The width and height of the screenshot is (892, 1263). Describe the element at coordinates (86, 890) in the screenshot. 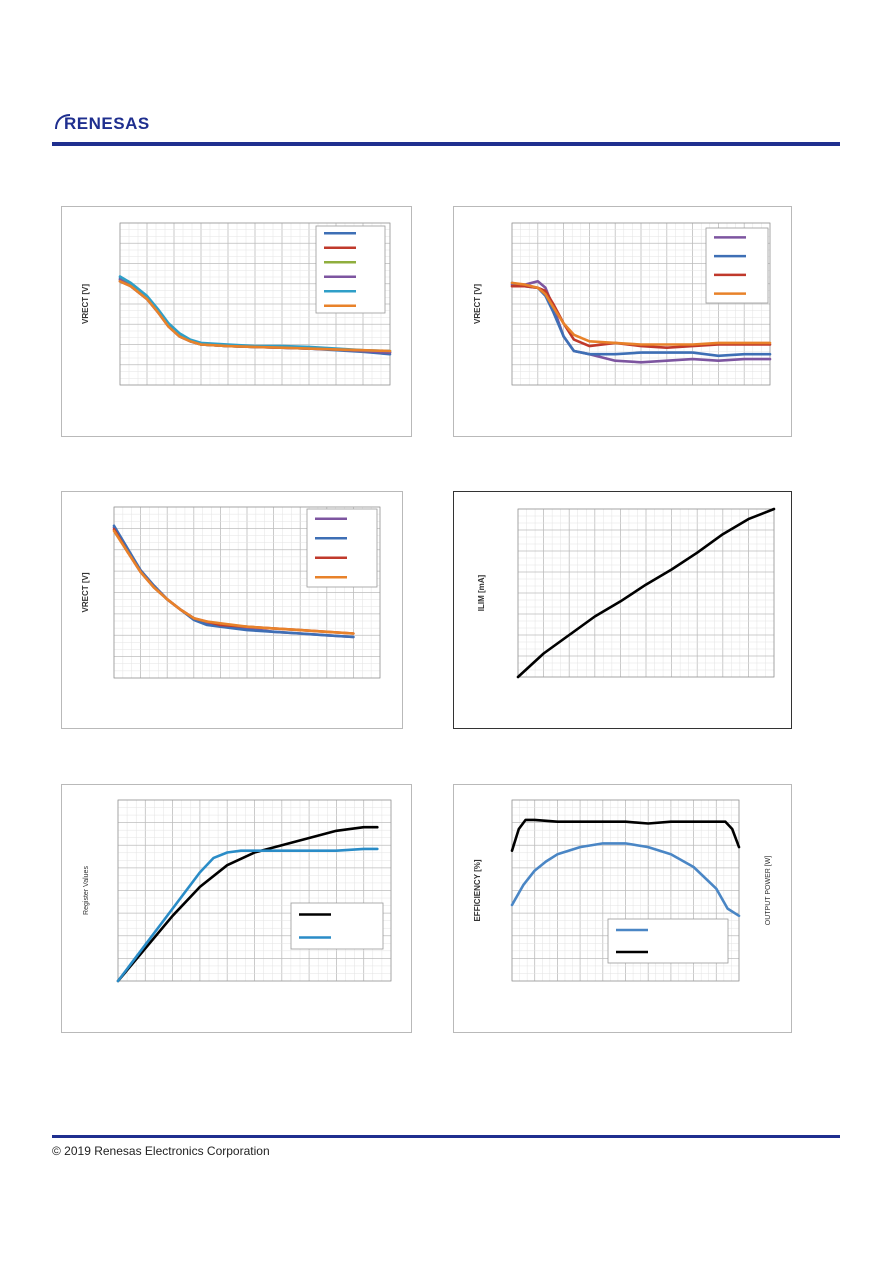

I see `y-axis-label: Register Values` at that location.